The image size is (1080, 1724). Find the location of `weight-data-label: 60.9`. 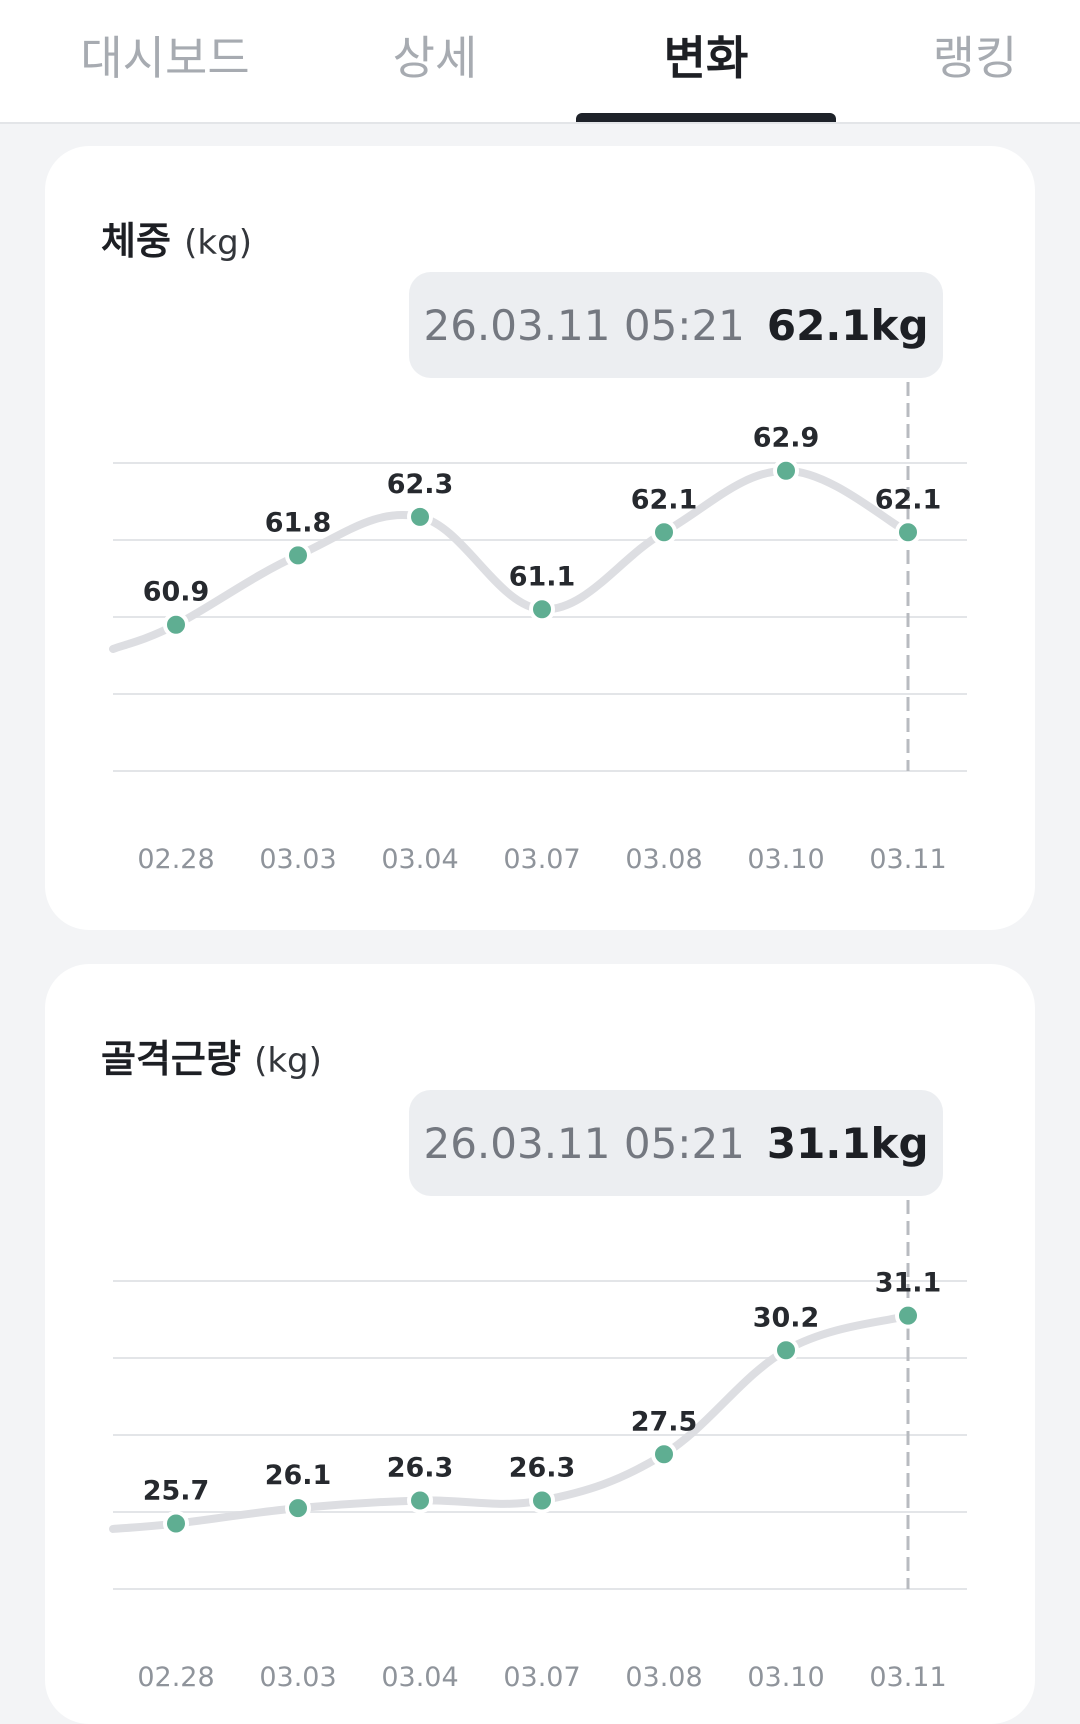

weight-data-label: 60.9 is located at coordinates (176, 592).